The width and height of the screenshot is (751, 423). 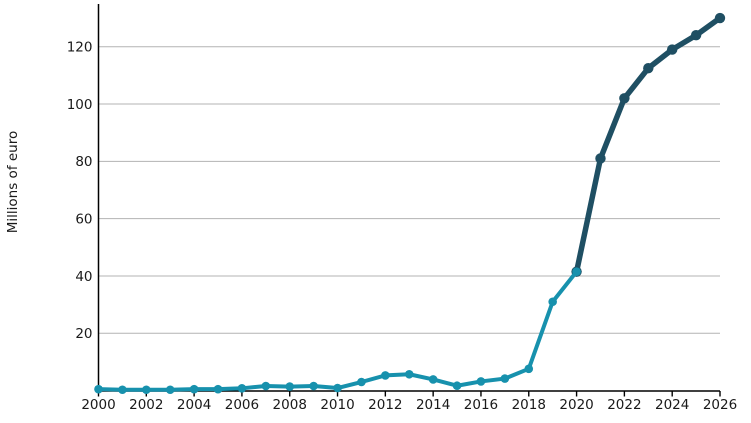 I want to click on x-tick-label: 2024, so click(x=672, y=405).